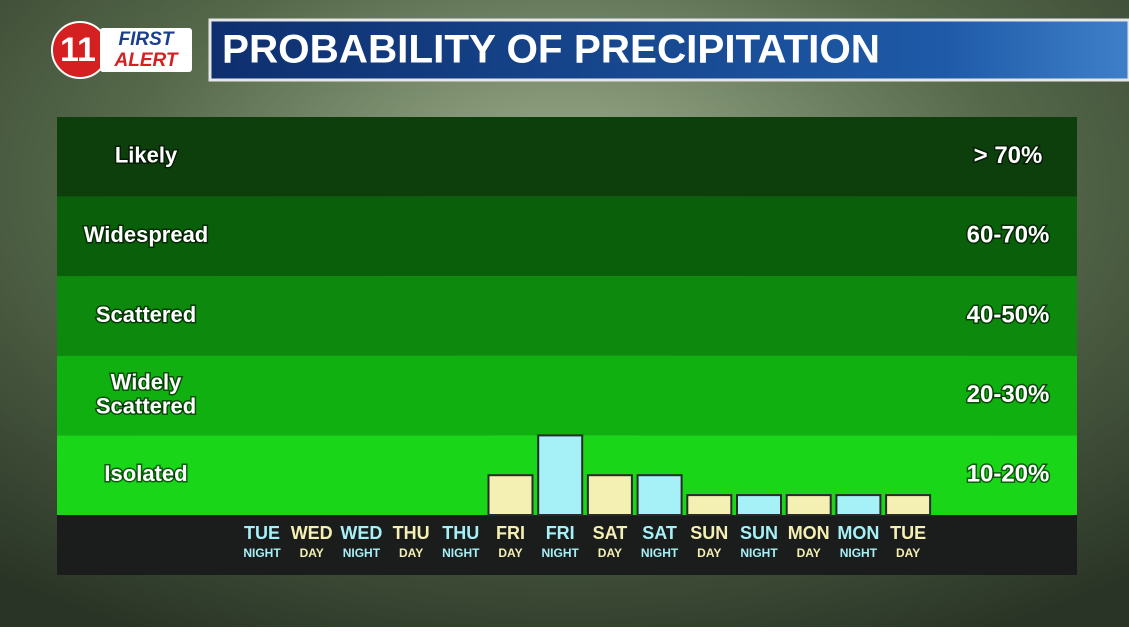 Image resolution: width=1129 pixels, height=632 pixels. What do you see at coordinates (551, 50) in the screenshot?
I see `chart-title: PROBABILITY OF PRECIPITATION` at bounding box center [551, 50].